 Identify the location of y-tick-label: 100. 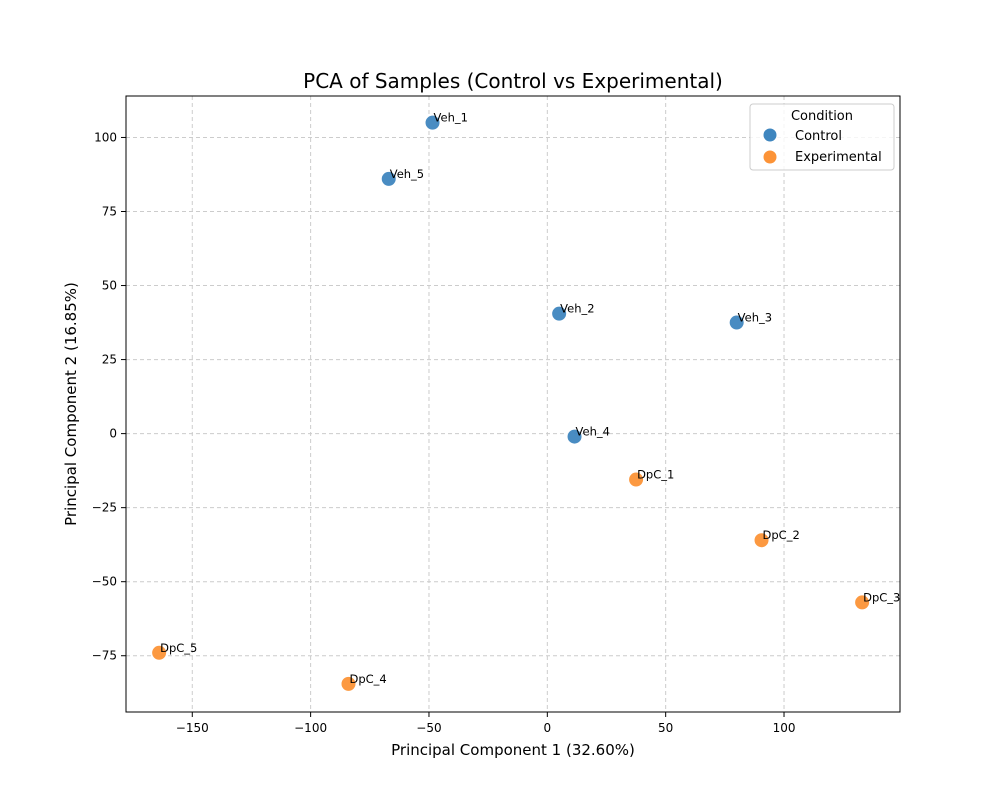
(105, 137).